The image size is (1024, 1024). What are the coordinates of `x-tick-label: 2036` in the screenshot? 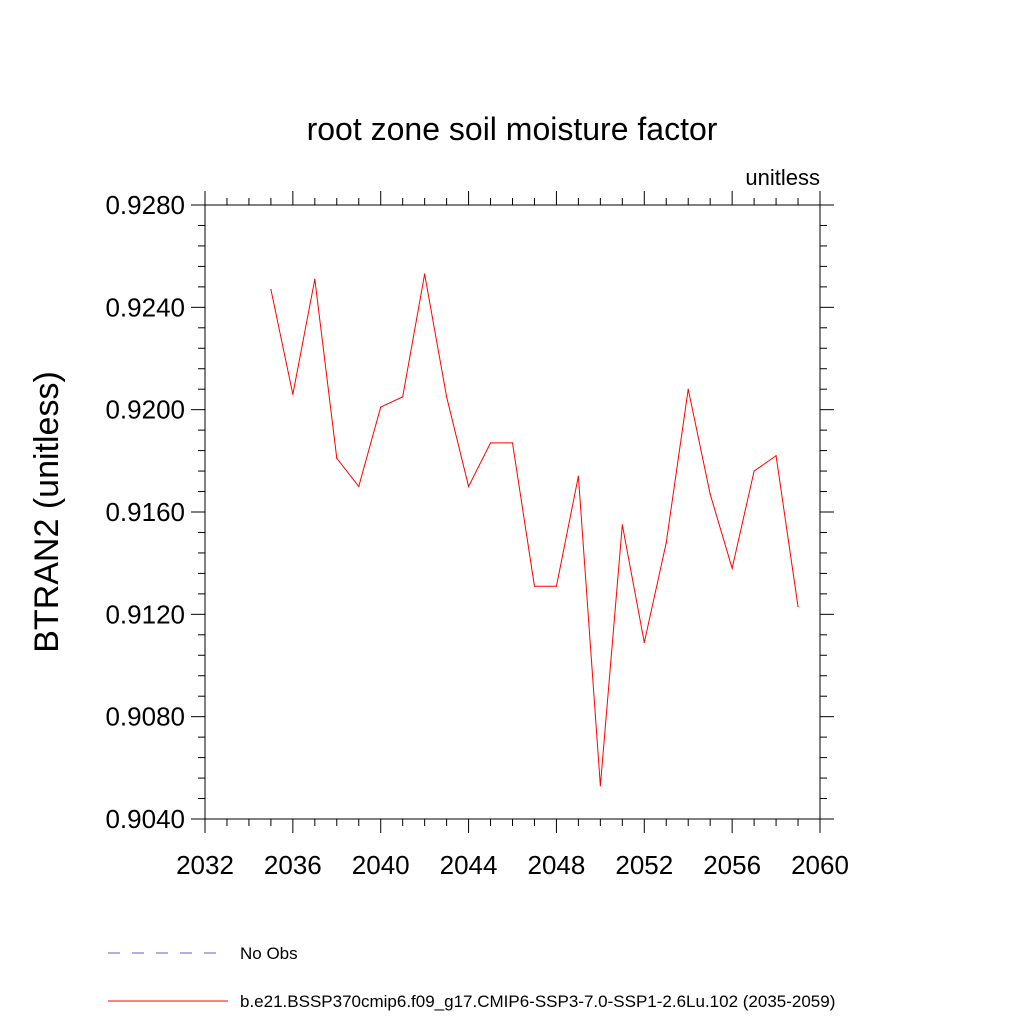 It's located at (293, 865).